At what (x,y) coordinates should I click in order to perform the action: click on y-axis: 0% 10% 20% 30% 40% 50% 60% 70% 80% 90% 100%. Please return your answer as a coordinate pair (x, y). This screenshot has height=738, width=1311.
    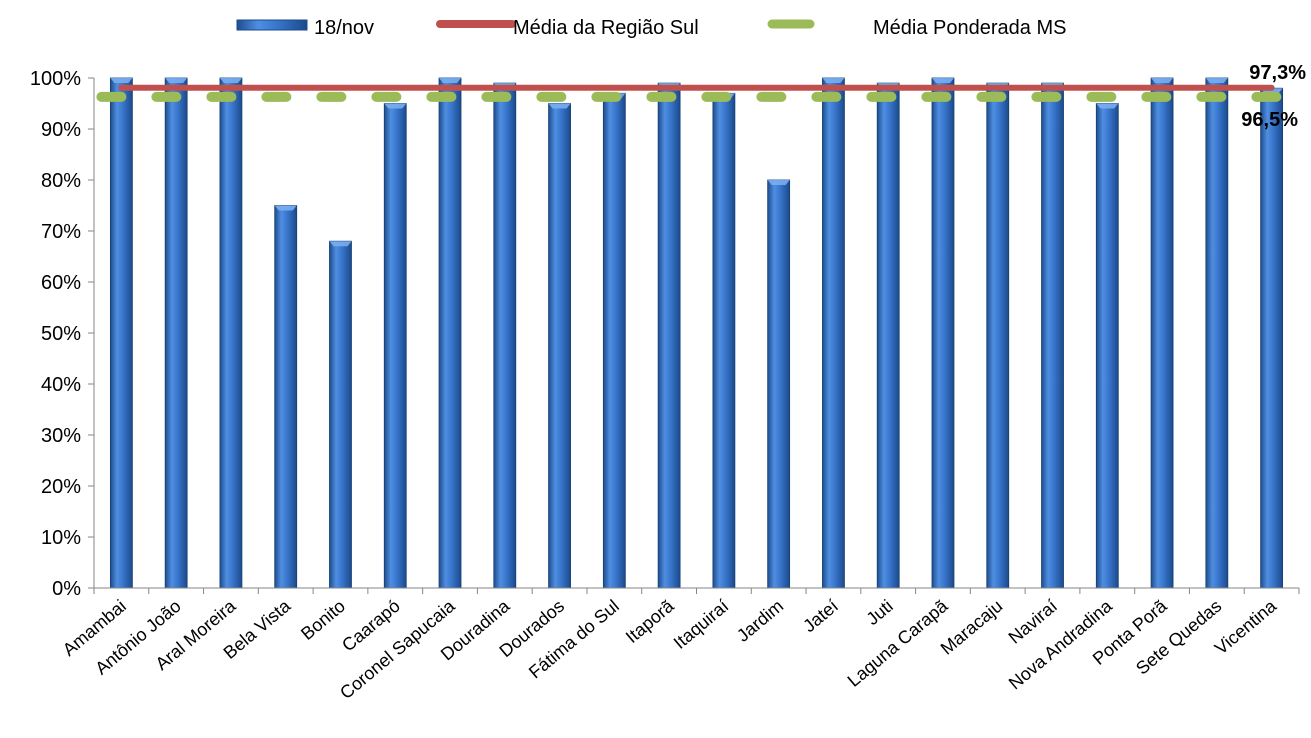
    Looking at the image, I should click on (62, 334).